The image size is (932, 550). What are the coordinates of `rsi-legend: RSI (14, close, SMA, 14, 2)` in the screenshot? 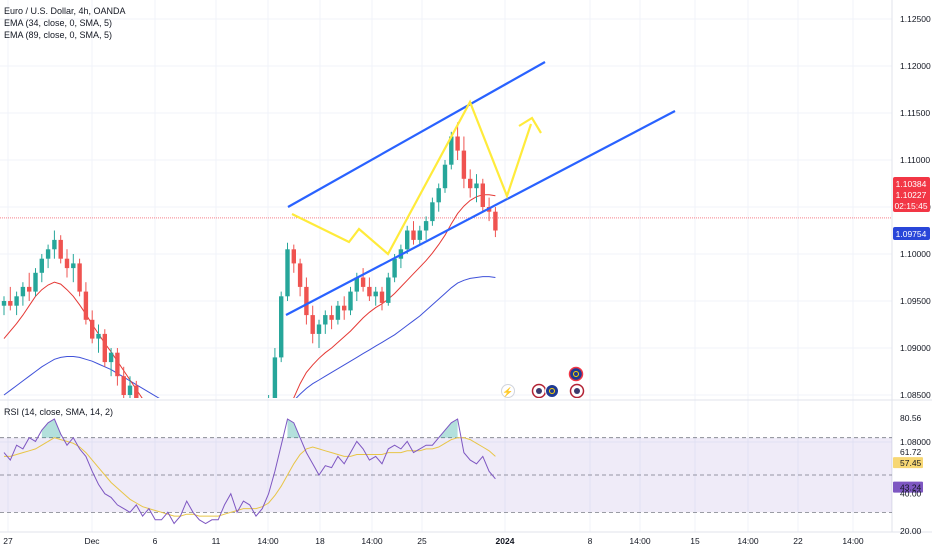 It's located at (59, 412).